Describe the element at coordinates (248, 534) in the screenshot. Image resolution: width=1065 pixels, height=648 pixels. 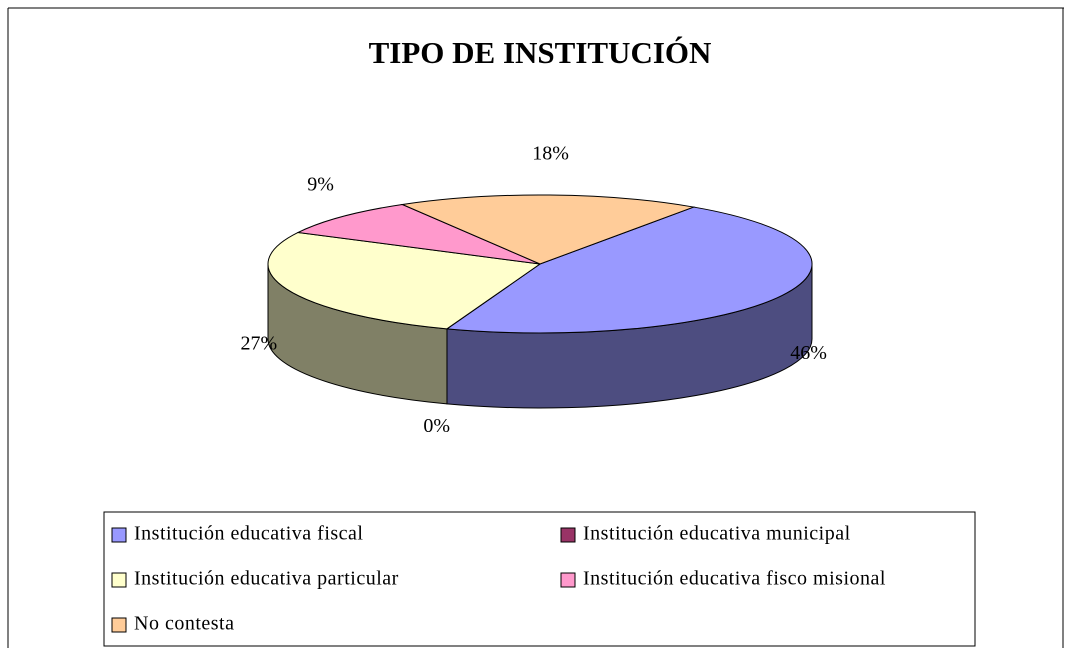
I see `legend-label: Institución educativa fiscal` at that location.